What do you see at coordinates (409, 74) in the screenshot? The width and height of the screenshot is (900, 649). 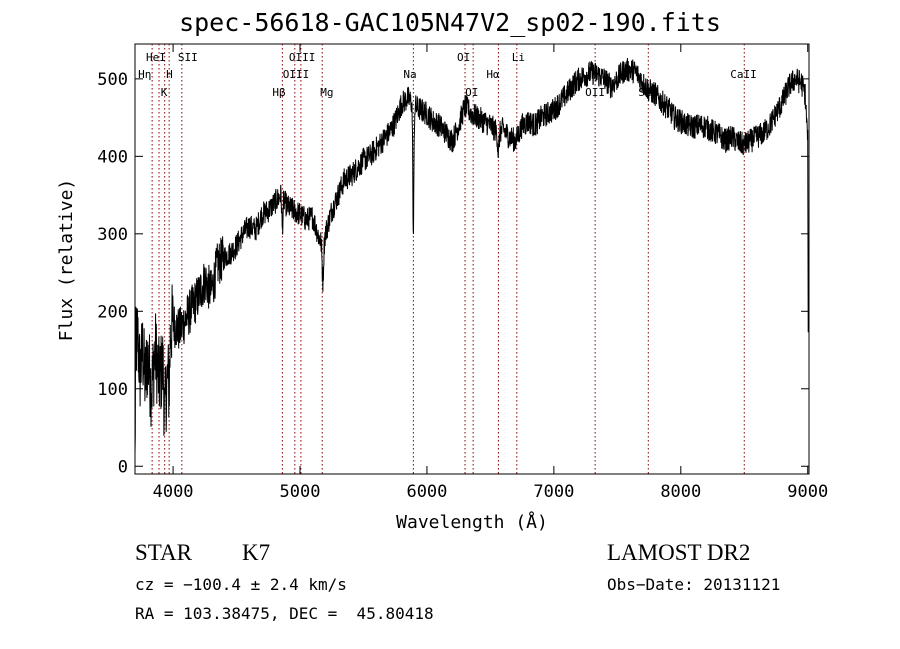 I see `emission-line-label: Na` at bounding box center [409, 74].